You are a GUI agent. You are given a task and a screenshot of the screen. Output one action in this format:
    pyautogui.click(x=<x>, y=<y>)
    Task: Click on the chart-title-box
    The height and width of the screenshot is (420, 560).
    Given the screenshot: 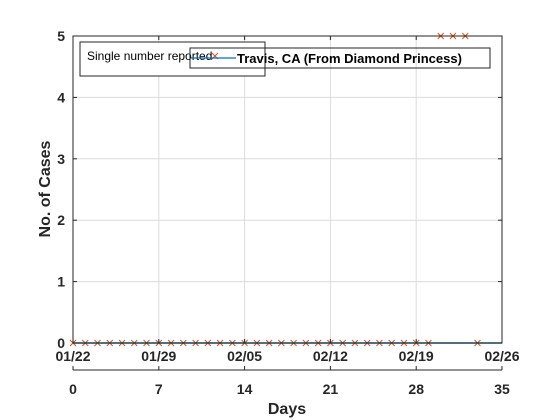 What is the action you would take?
    pyautogui.click(x=340, y=58)
    